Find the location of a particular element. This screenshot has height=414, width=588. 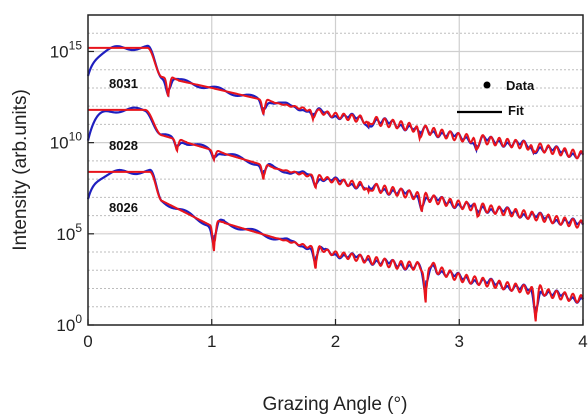

x-tick-label: 4 is located at coordinates (582, 341).